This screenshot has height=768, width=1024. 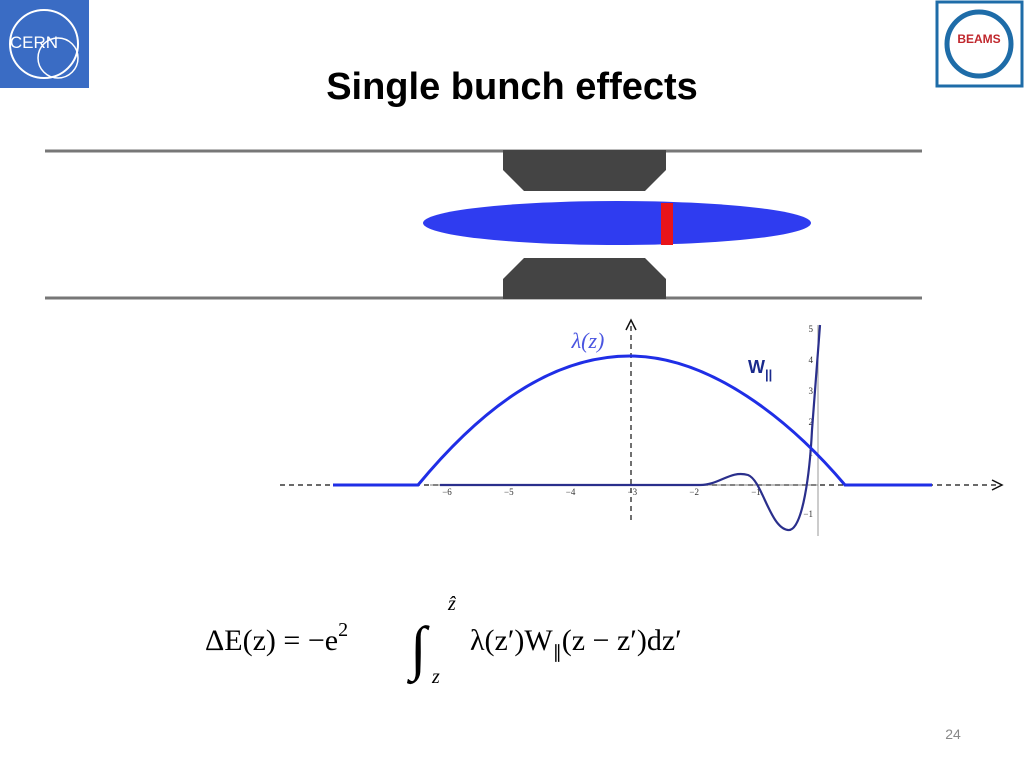 What do you see at coordinates (811, 422) in the screenshot?
I see `y-tick-label: 2` at bounding box center [811, 422].